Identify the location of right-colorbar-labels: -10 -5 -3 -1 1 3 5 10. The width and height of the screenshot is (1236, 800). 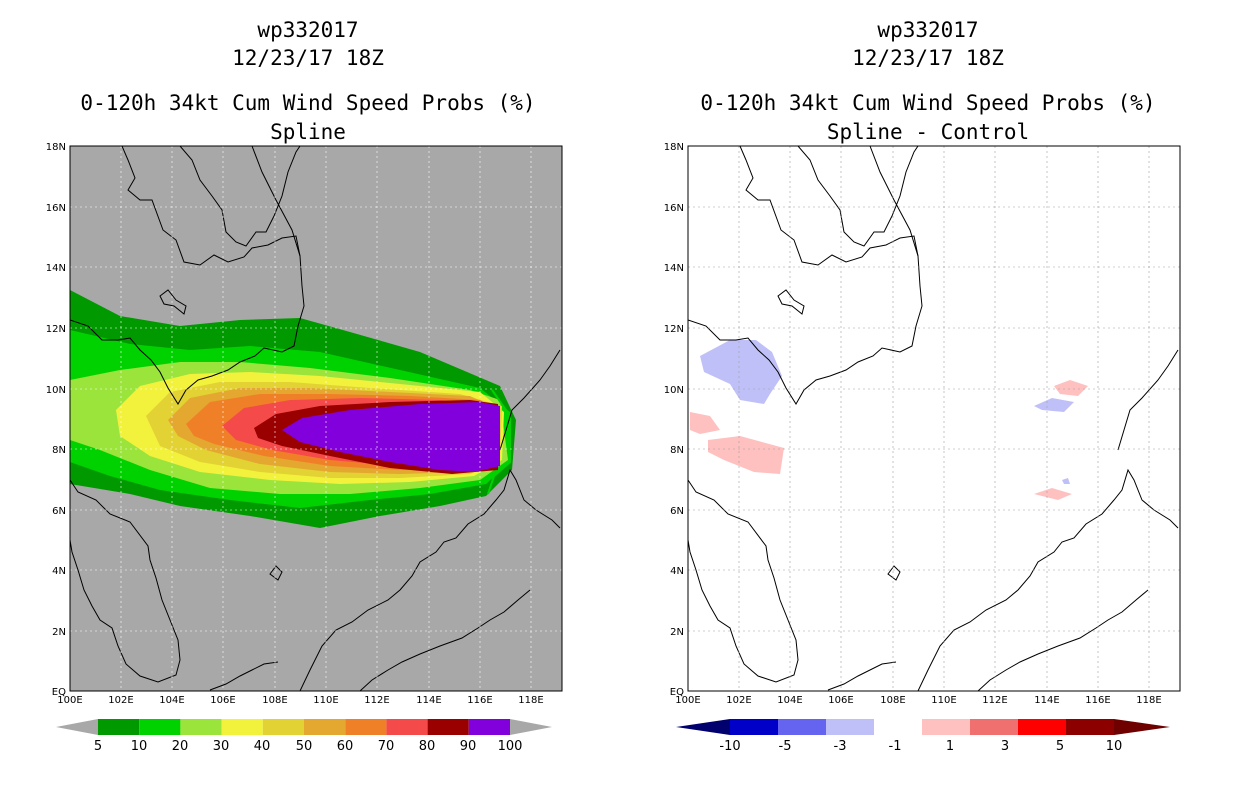
(920, 746).